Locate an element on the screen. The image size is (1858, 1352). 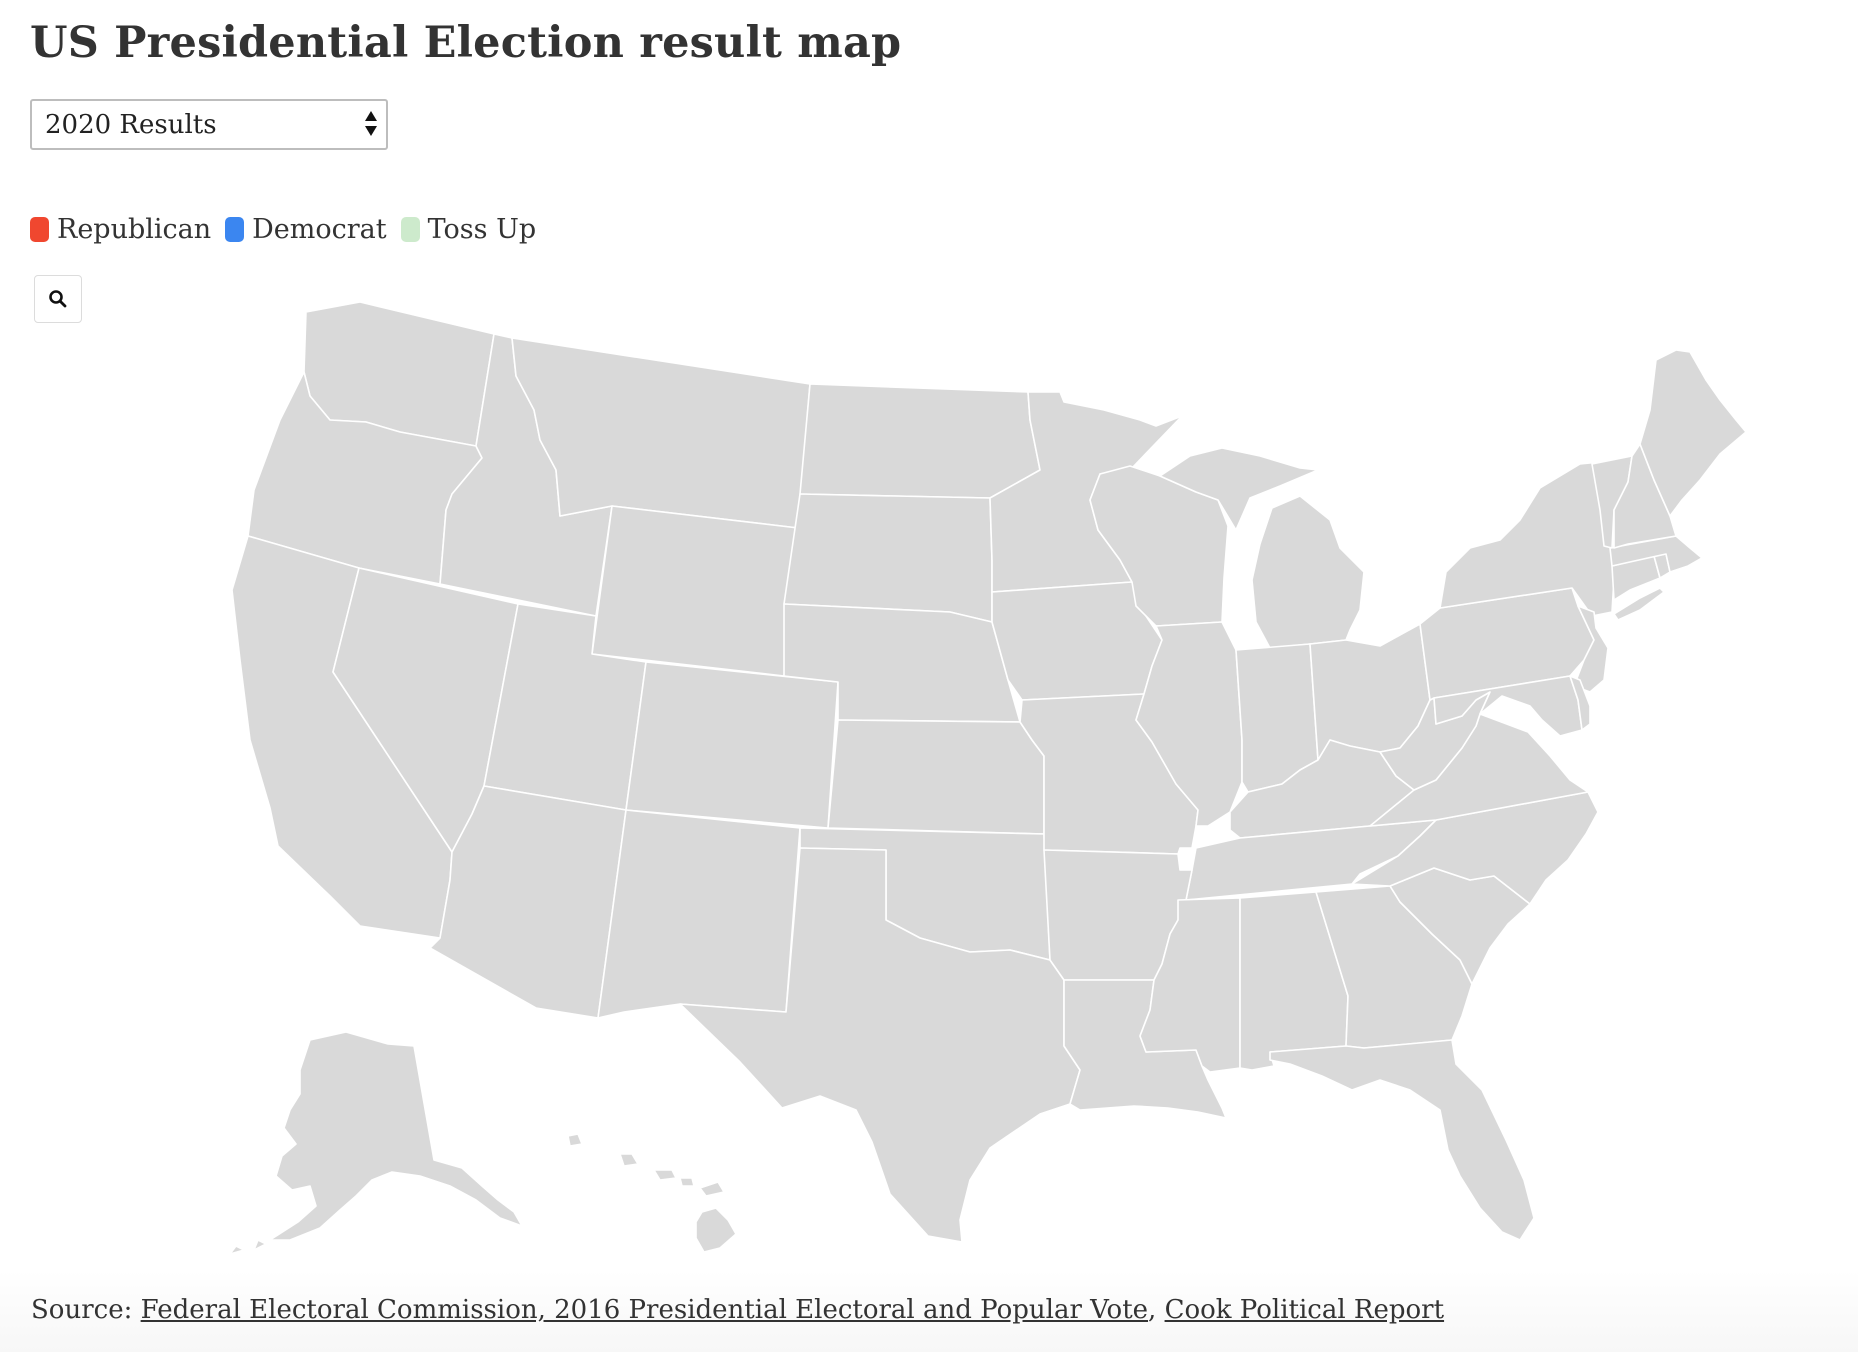
state-sd is located at coordinates (888, 558).